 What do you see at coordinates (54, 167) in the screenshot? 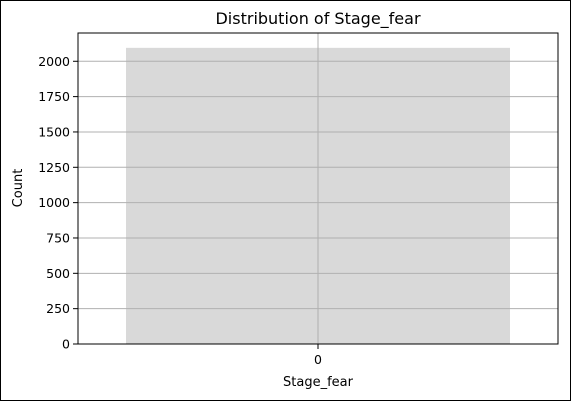
I see `y-tick-label: 1250` at bounding box center [54, 167].